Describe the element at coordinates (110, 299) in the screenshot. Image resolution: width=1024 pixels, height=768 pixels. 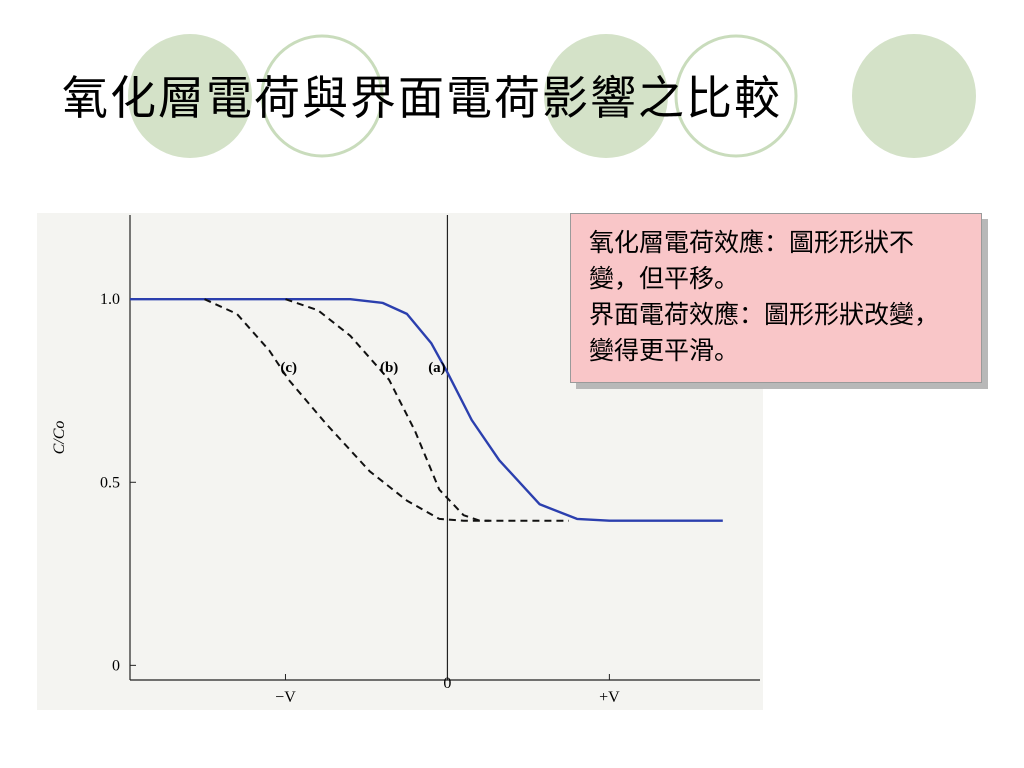
I see `y-tick-label: 1.0` at that location.